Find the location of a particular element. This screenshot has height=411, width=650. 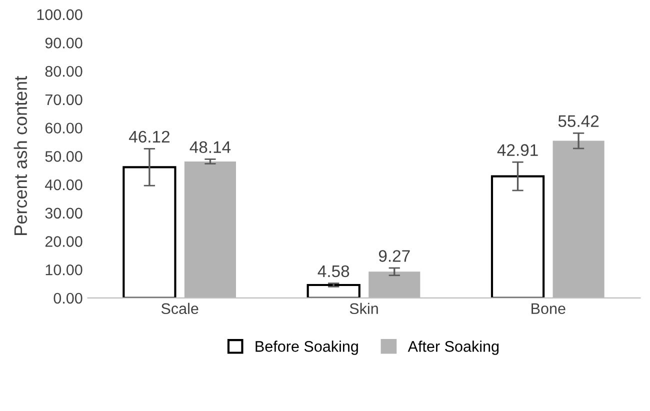

legend-label: Before Soaking is located at coordinates (307, 347).